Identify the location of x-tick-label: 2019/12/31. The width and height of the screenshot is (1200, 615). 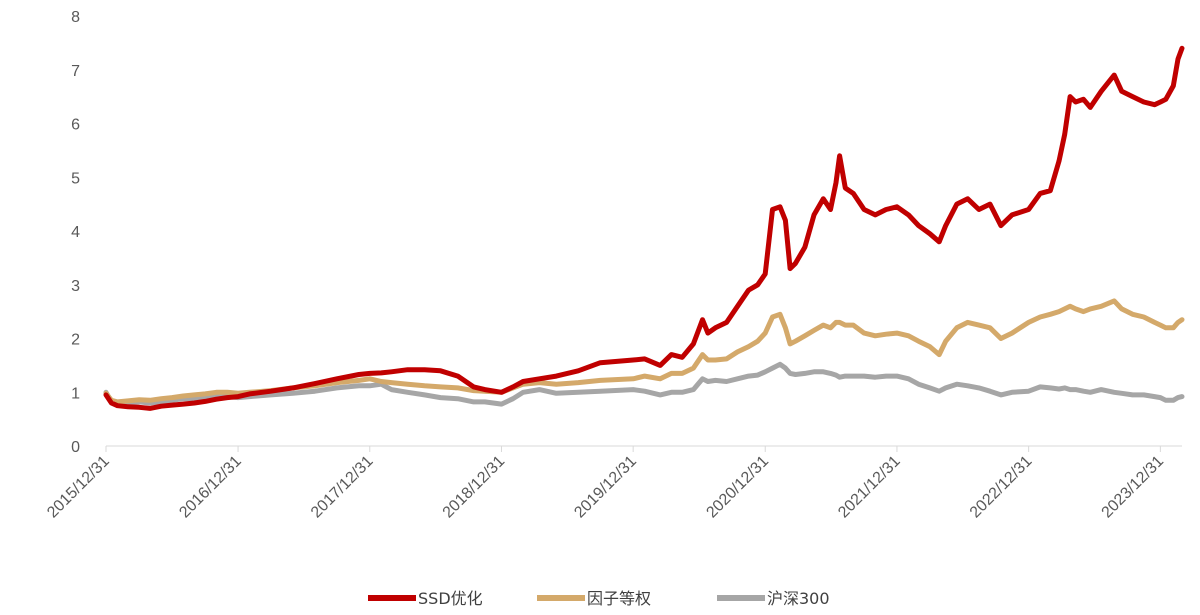
(605, 487).